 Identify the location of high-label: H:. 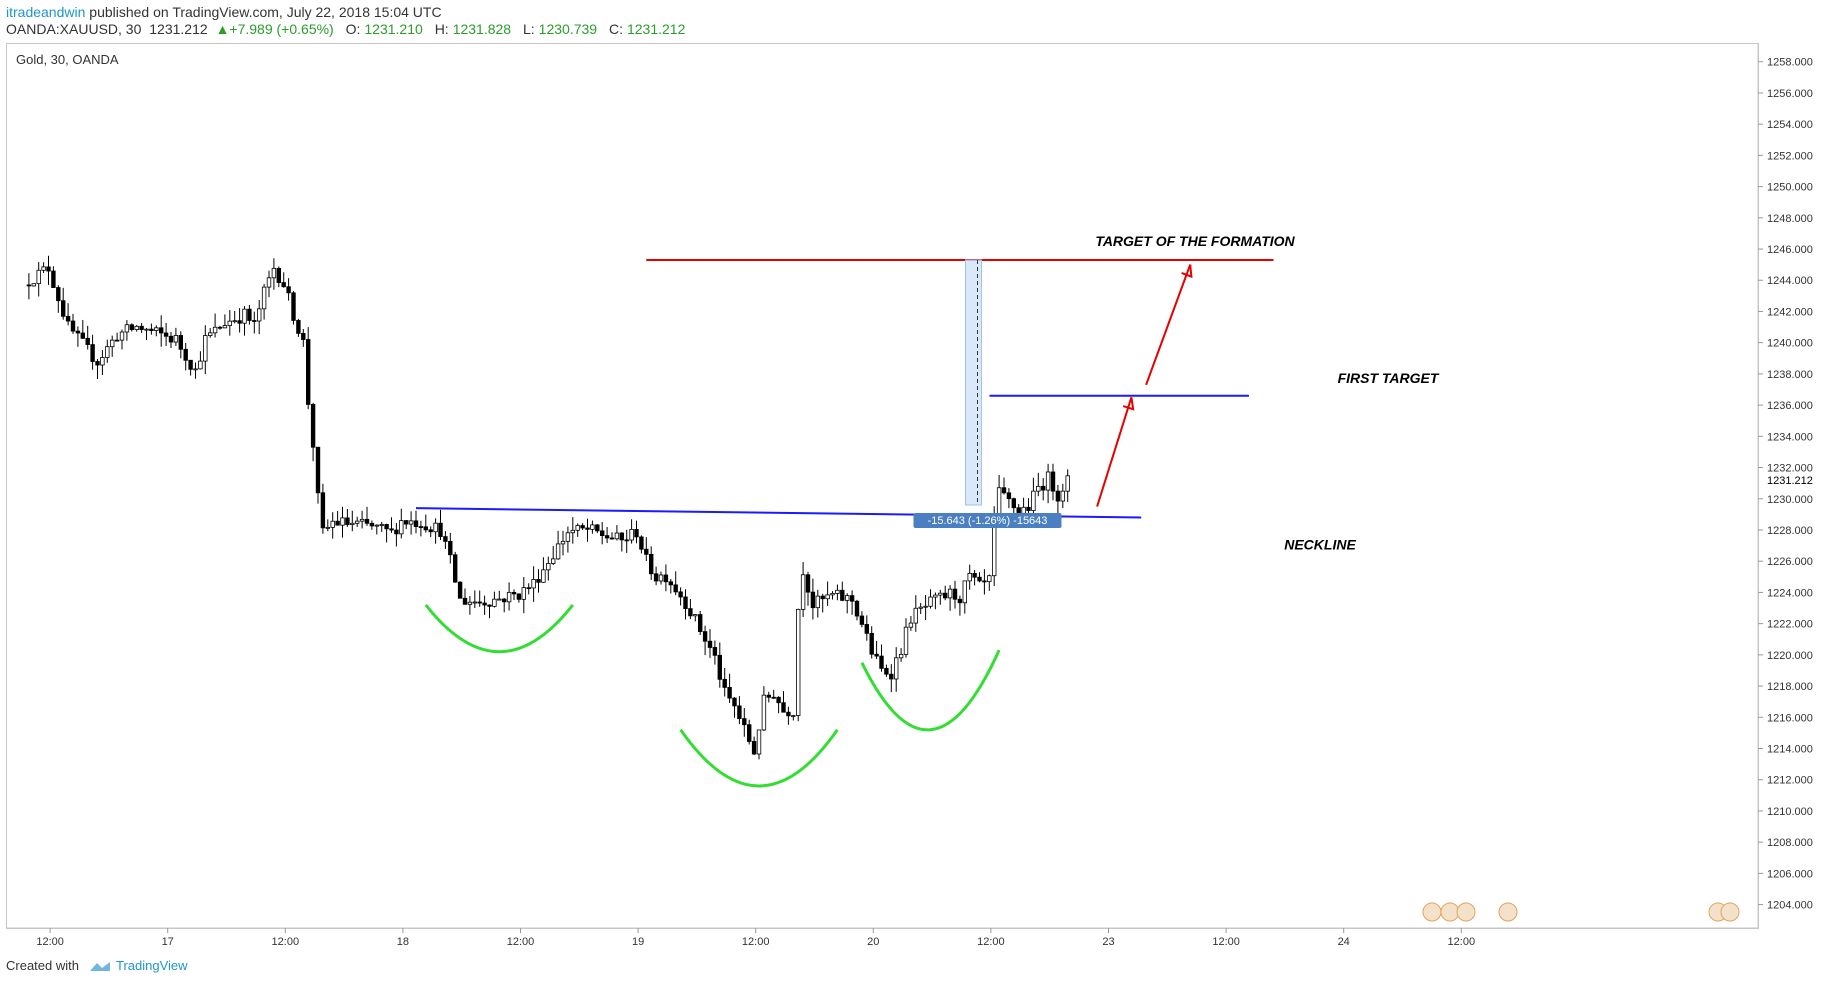
(441, 29).